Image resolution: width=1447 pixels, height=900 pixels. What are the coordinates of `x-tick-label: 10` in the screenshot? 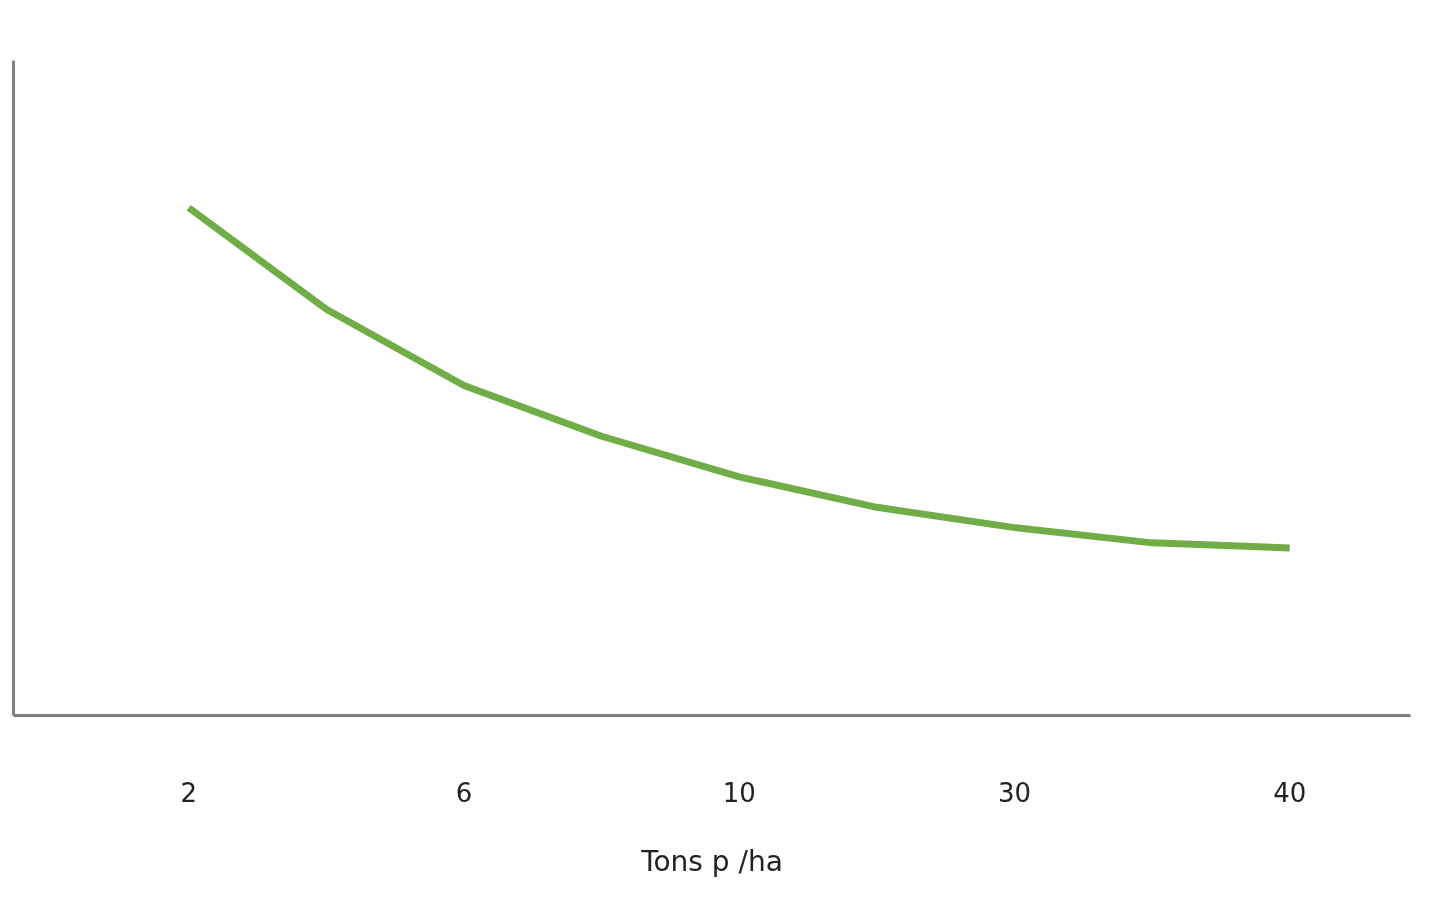 It's located at (739, 792).